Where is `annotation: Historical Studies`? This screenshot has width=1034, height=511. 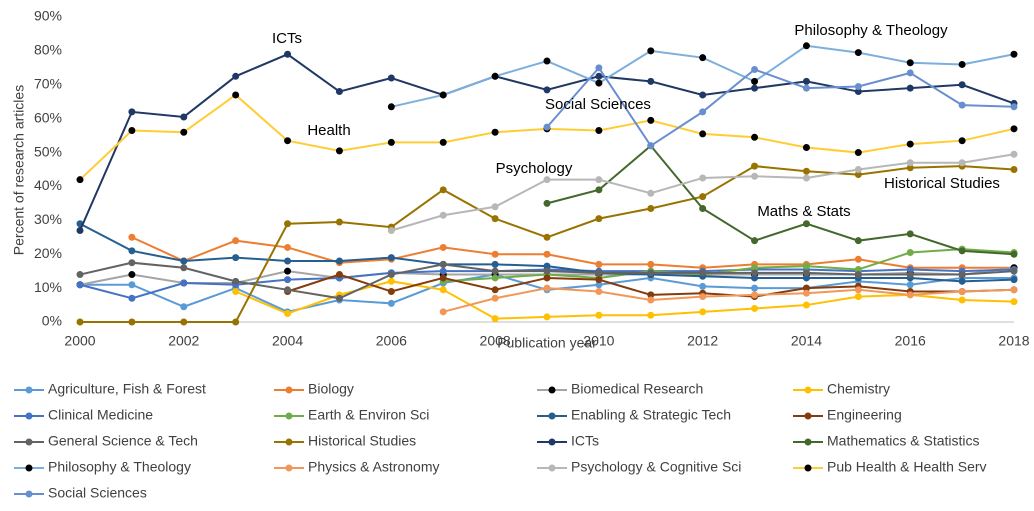
annotation: Historical Studies is located at coordinates (942, 183).